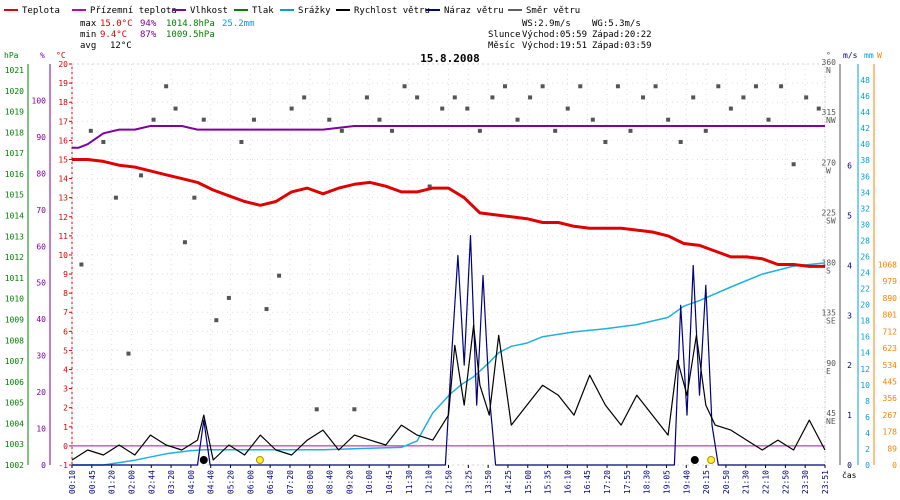  What do you see at coordinates (616, 24) in the screenshot?
I see `stats-wg: WG:5.3m/s` at bounding box center [616, 24].